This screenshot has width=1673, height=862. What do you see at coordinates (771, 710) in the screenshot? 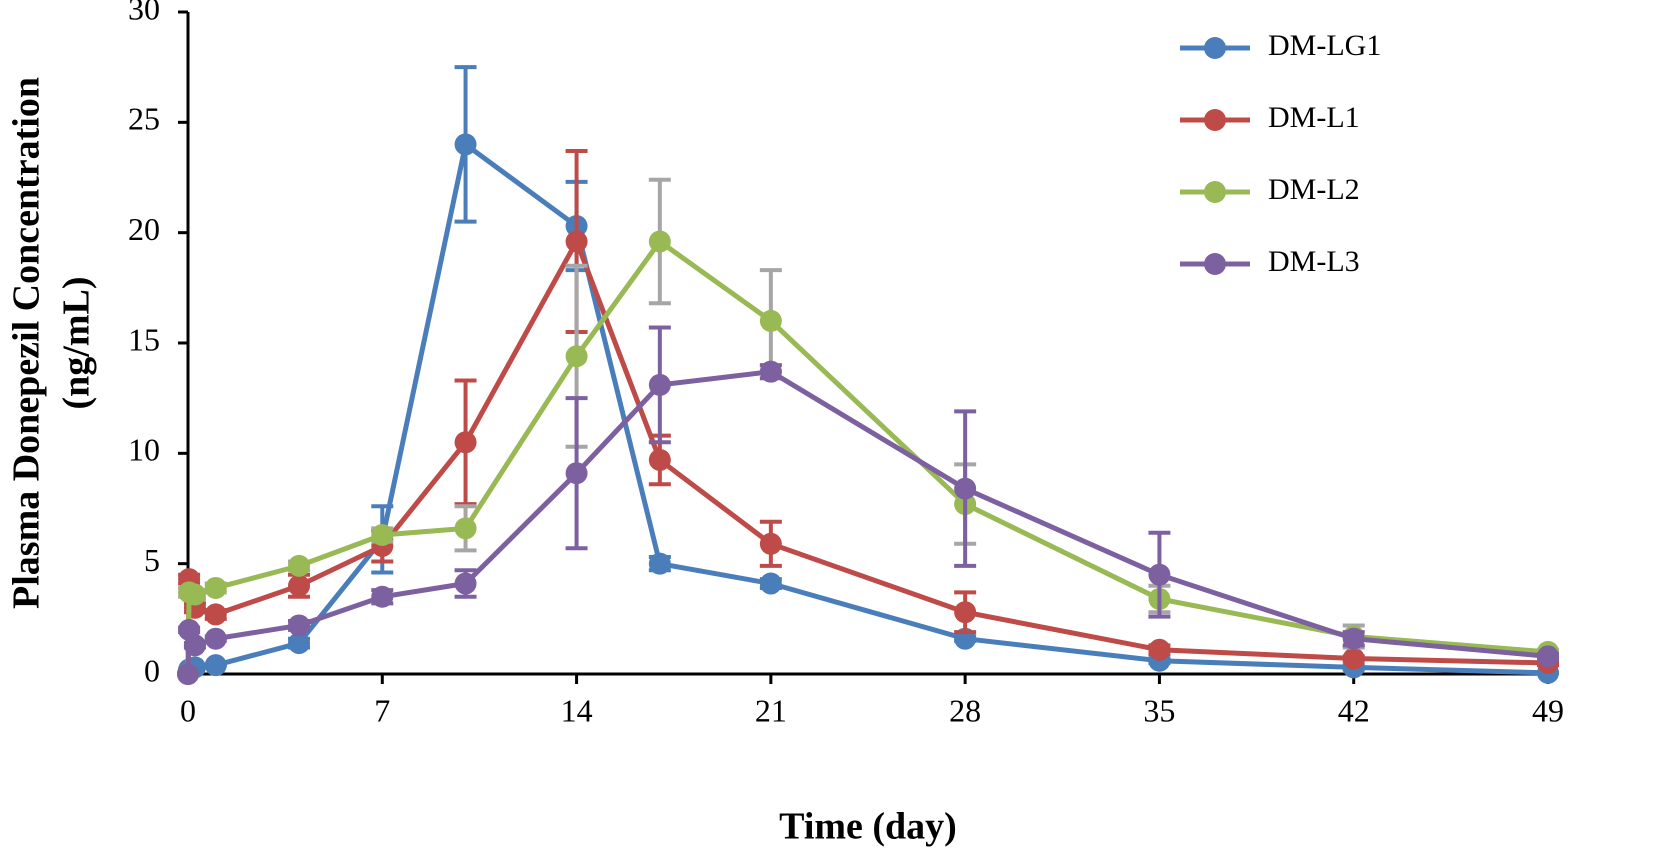
I see `x-tick-label: 21` at bounding box center [771, 710].